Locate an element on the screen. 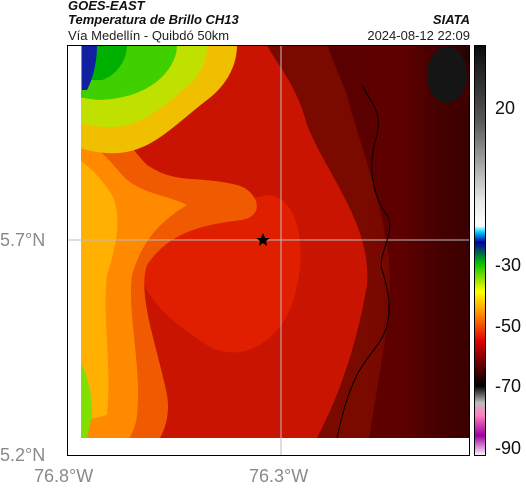 This screenshot has width=526, height=491. colorbar-tick-minus70: -70 is located at coordinates (508, 386).